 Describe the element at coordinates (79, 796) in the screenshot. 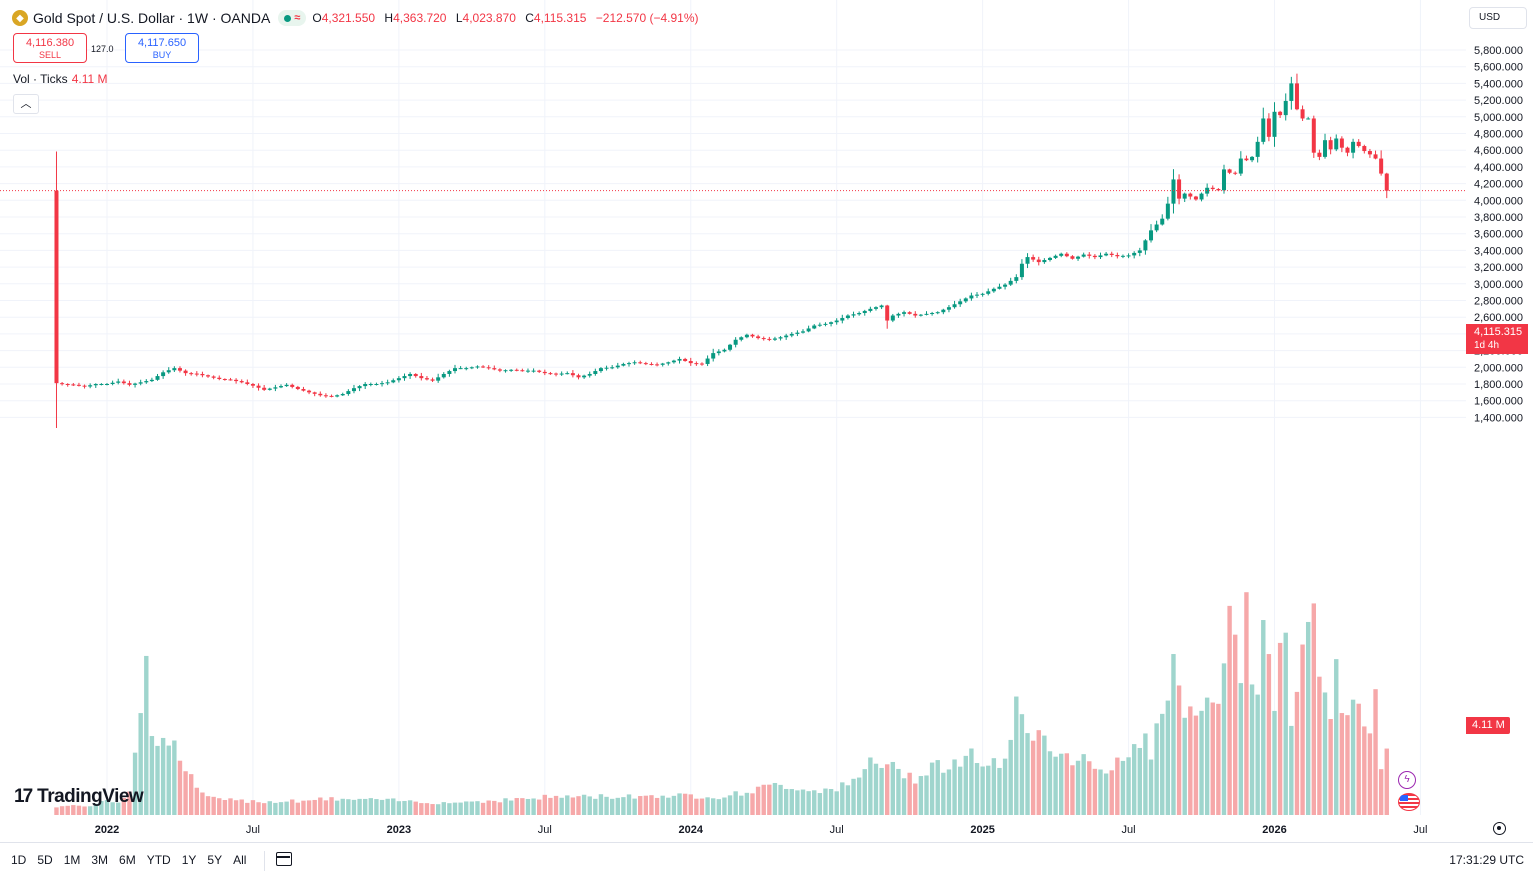

I see `tradingview-logo: 17 TradingView` at that location.